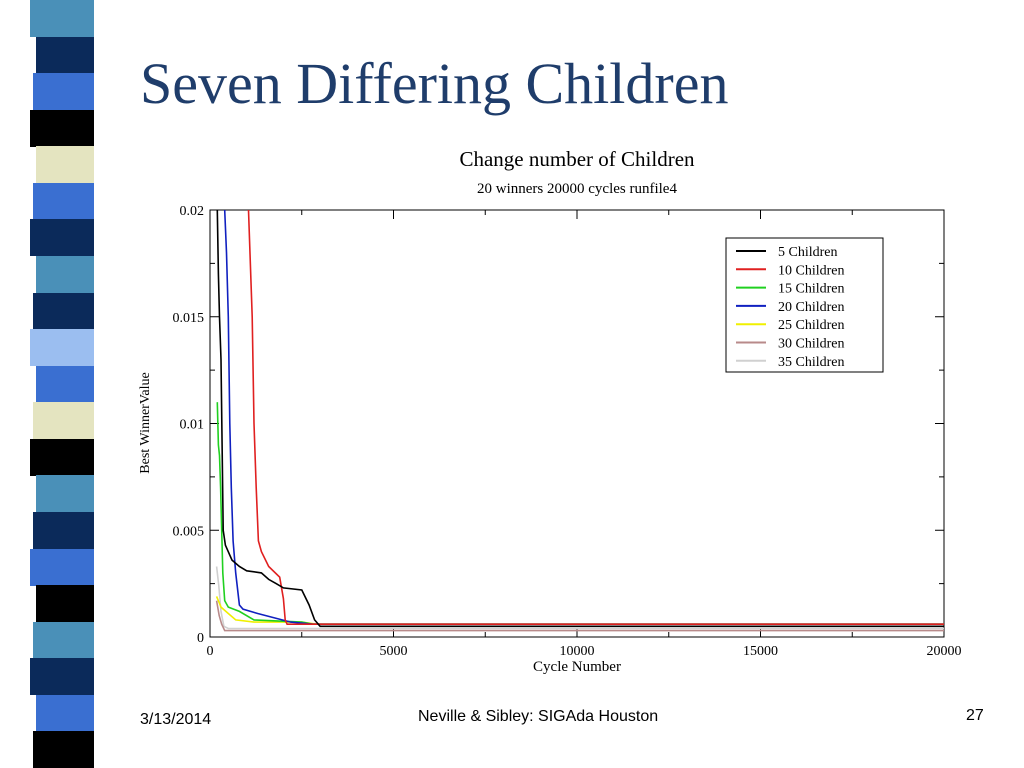 This screenshot has height=768, width=1024. Describe the element at coordinates (944, 651) in the screenshot. I see `x-tick-label: 20000` at that location.